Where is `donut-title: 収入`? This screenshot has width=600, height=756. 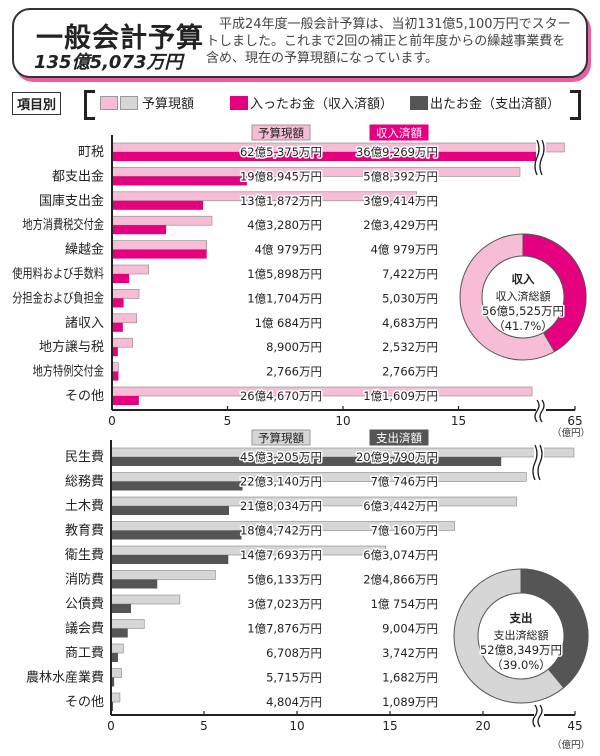
donut-title: 収入 is located at coordinates (523, 279).